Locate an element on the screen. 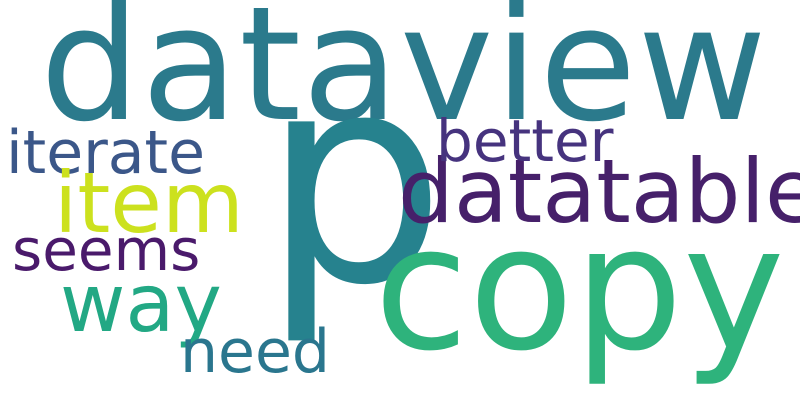 The height and width of the screenshot is (400, 800). word-iterate: iterate is located at coordinates (105, 153).